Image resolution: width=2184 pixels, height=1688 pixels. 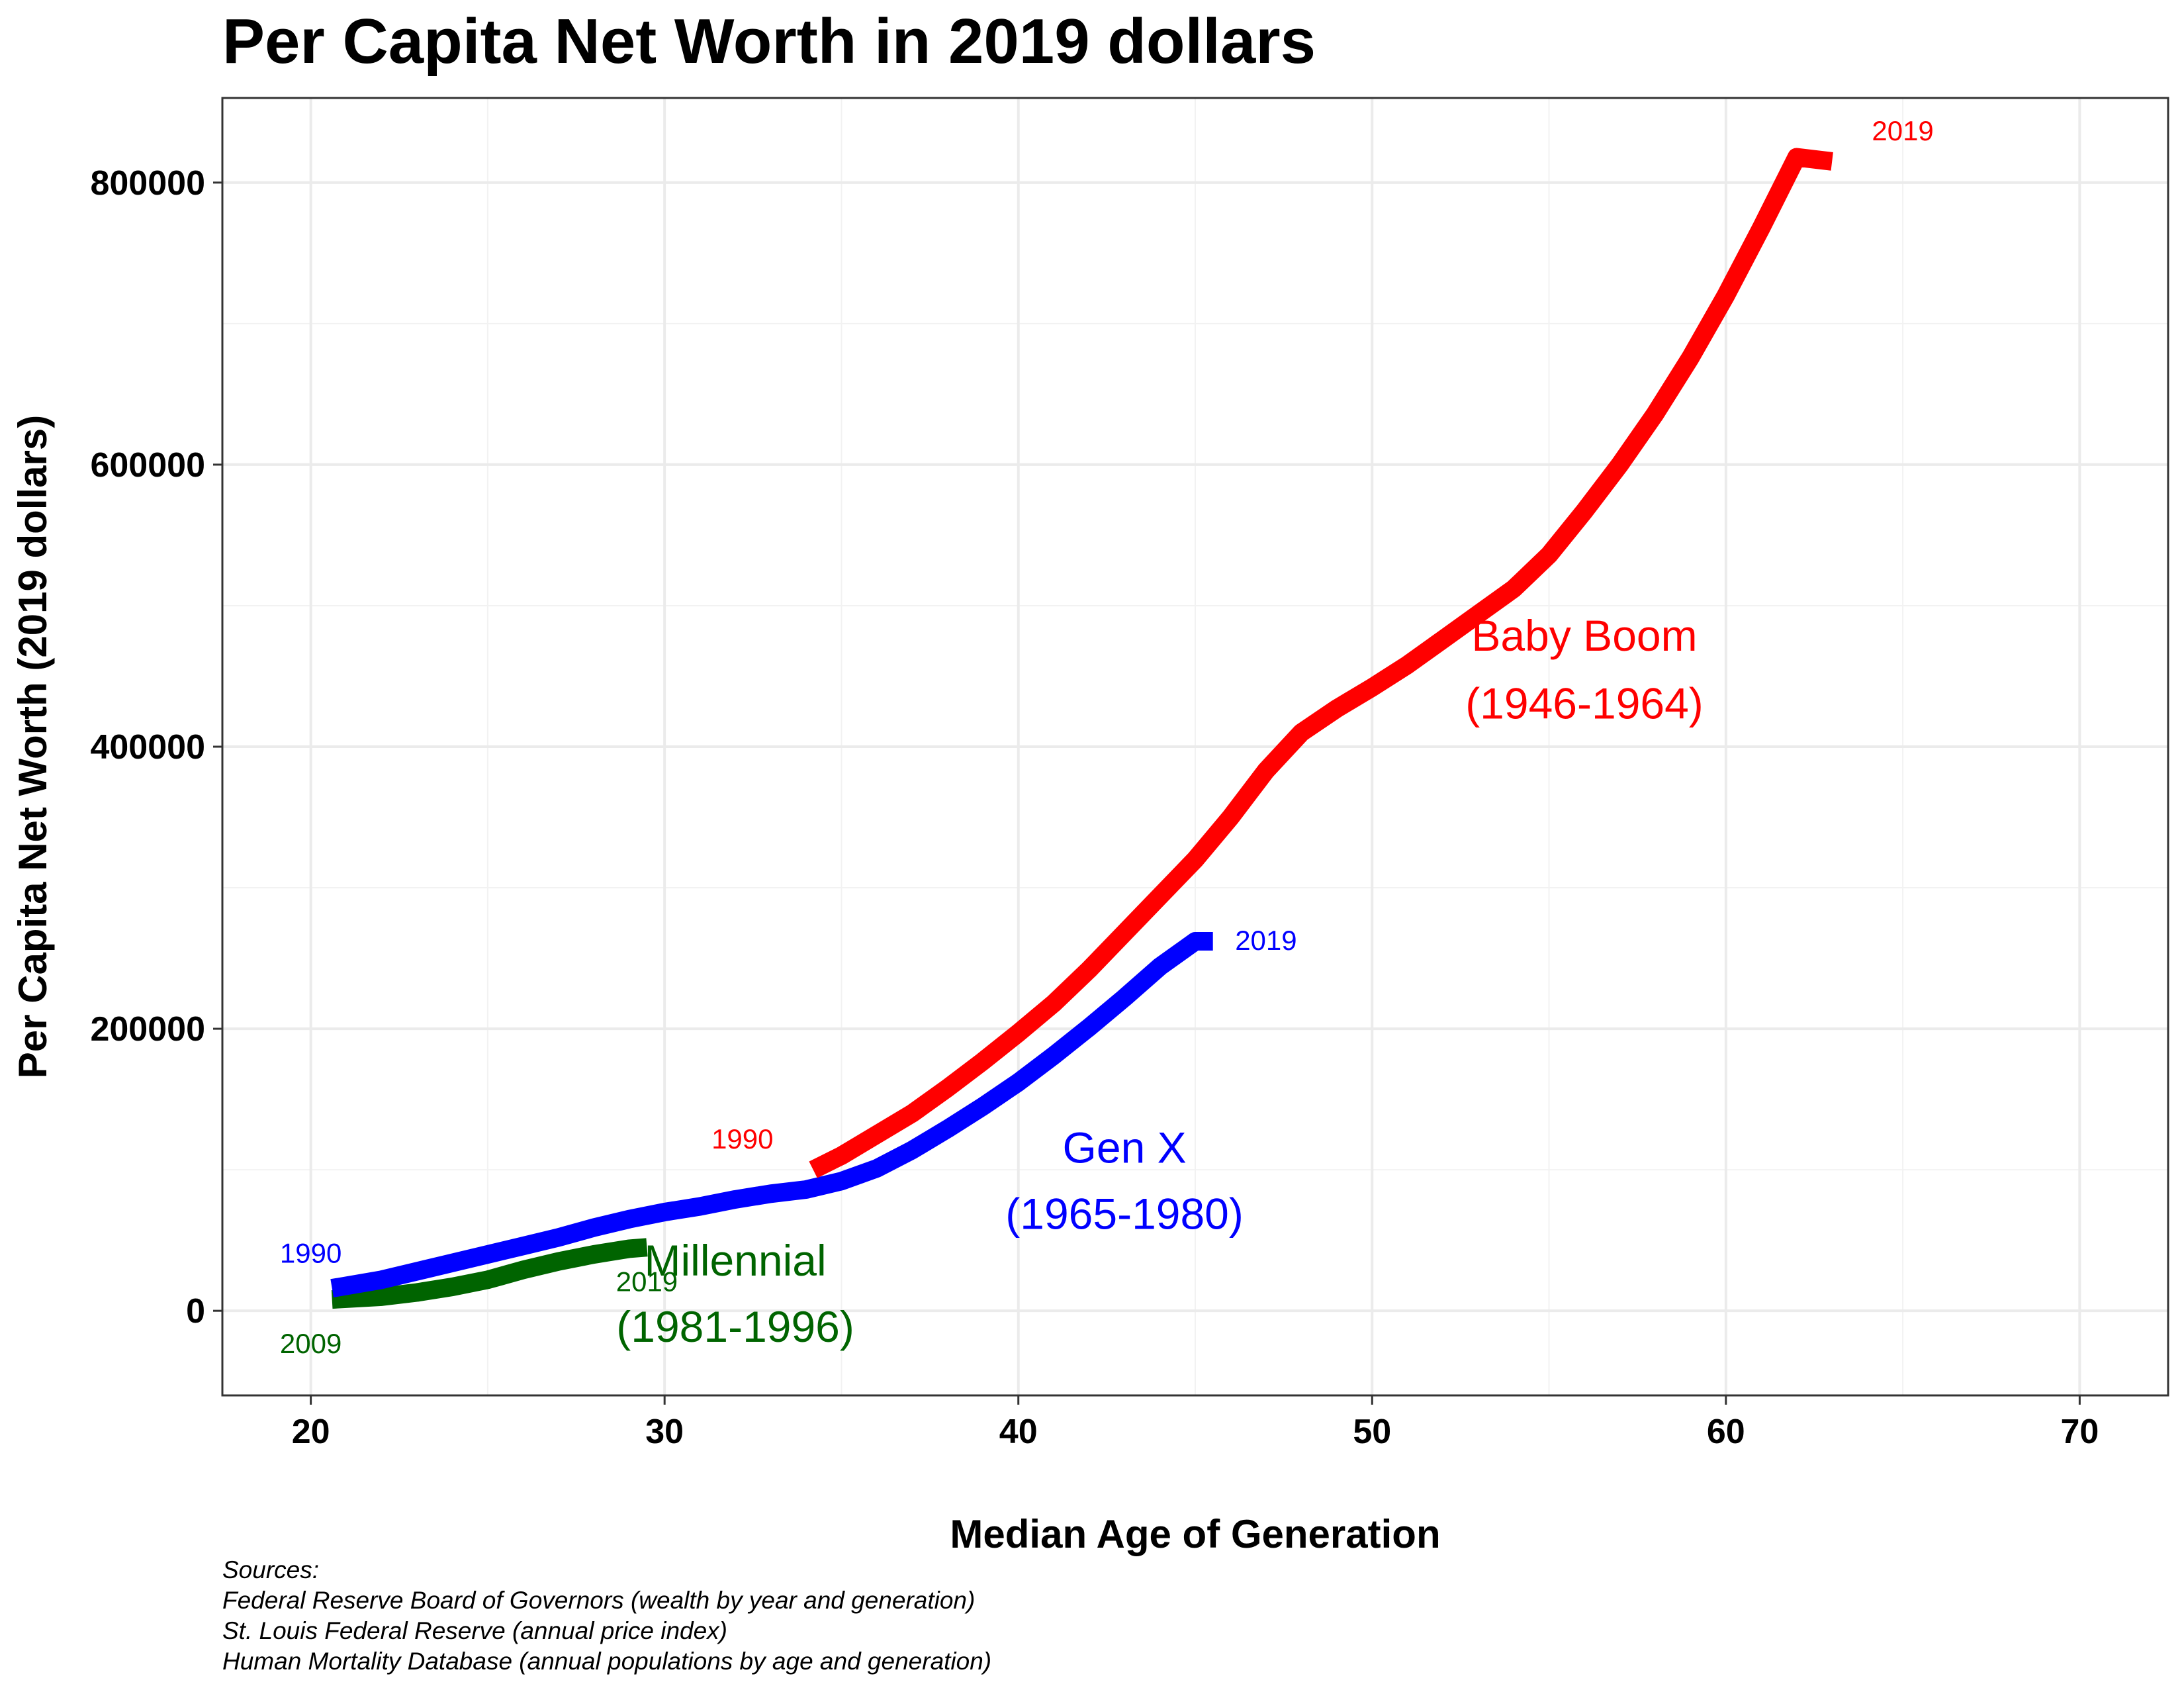 I want to click on generation-years-gen-x: (1965-1980), so click(x=1124, y=1214).